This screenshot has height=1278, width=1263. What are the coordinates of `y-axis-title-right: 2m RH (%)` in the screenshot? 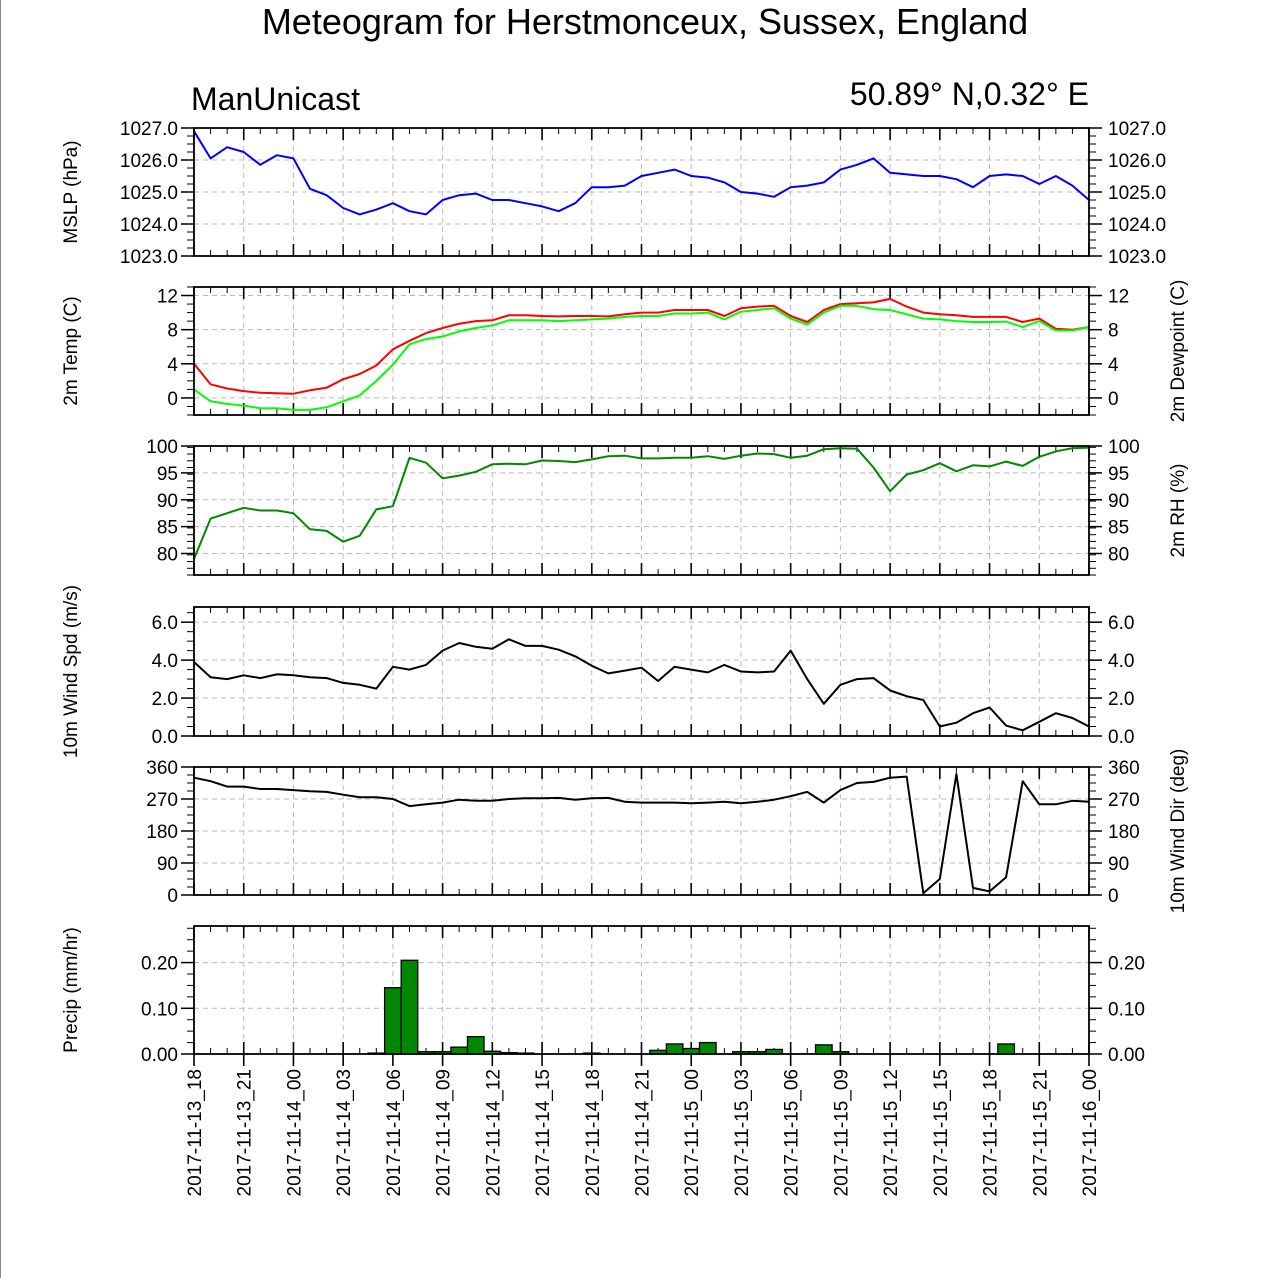 It's located at (1178, 511).